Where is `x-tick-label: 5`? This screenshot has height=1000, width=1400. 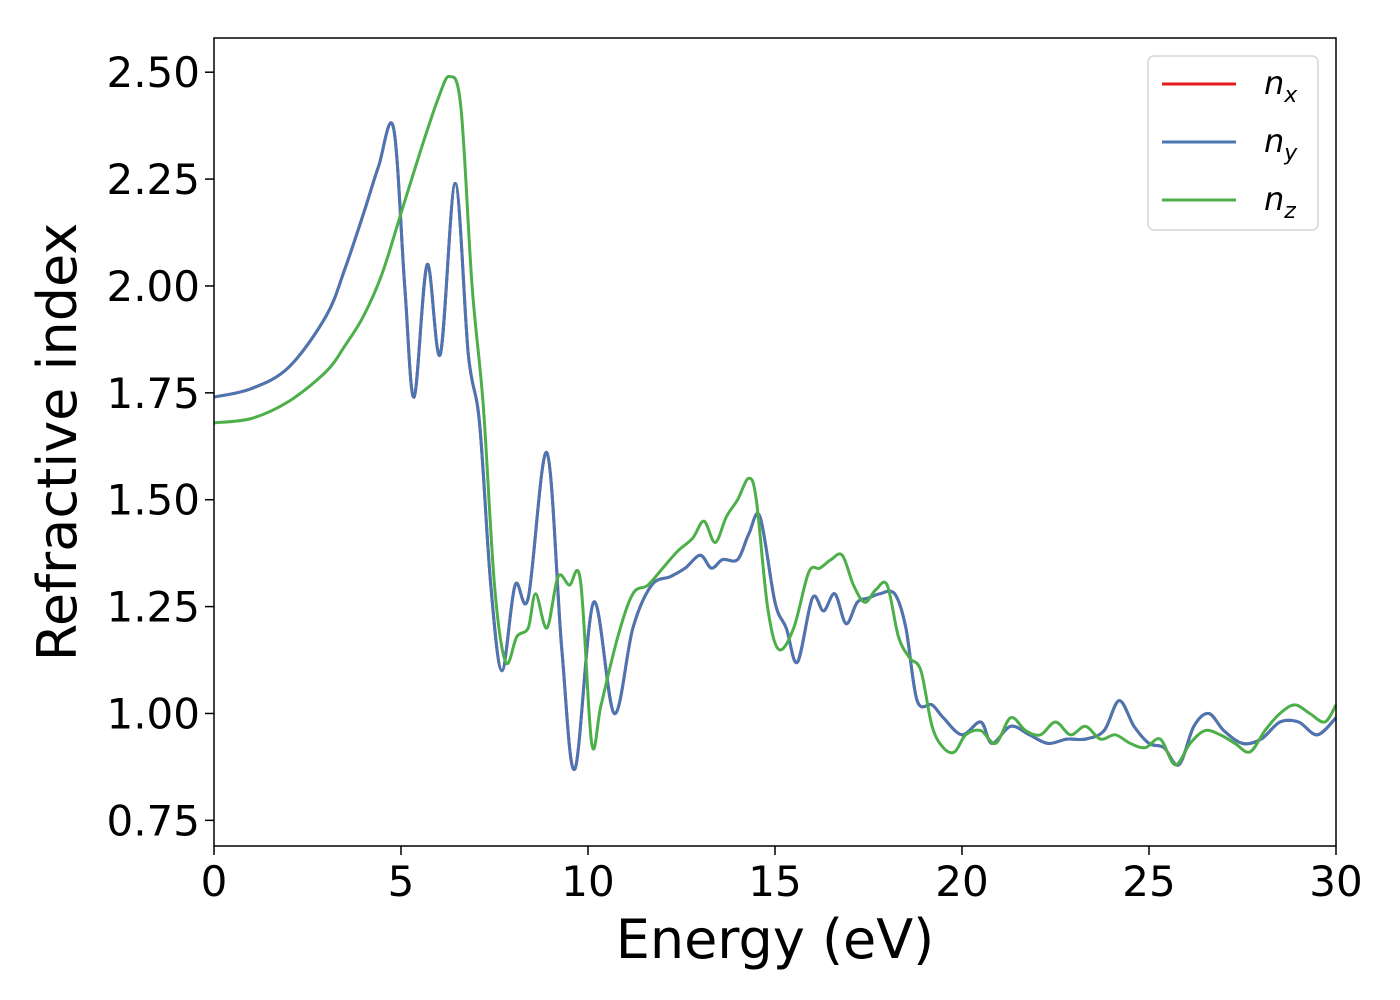
x-tick-label: 5 is located at coordinates (401, 881).